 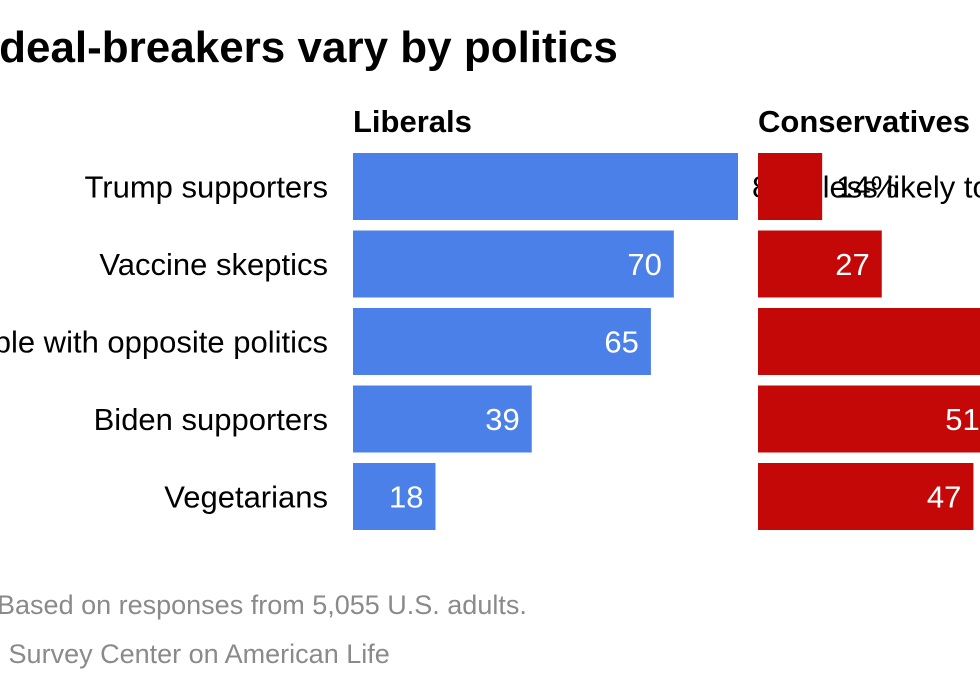 I want to click on bars-conservatives: 14%27605147, so click(x=869, y=341).